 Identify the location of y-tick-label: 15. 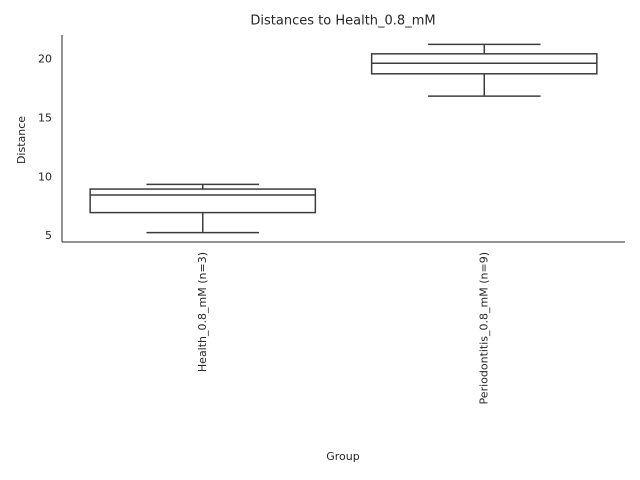
(45, 118).